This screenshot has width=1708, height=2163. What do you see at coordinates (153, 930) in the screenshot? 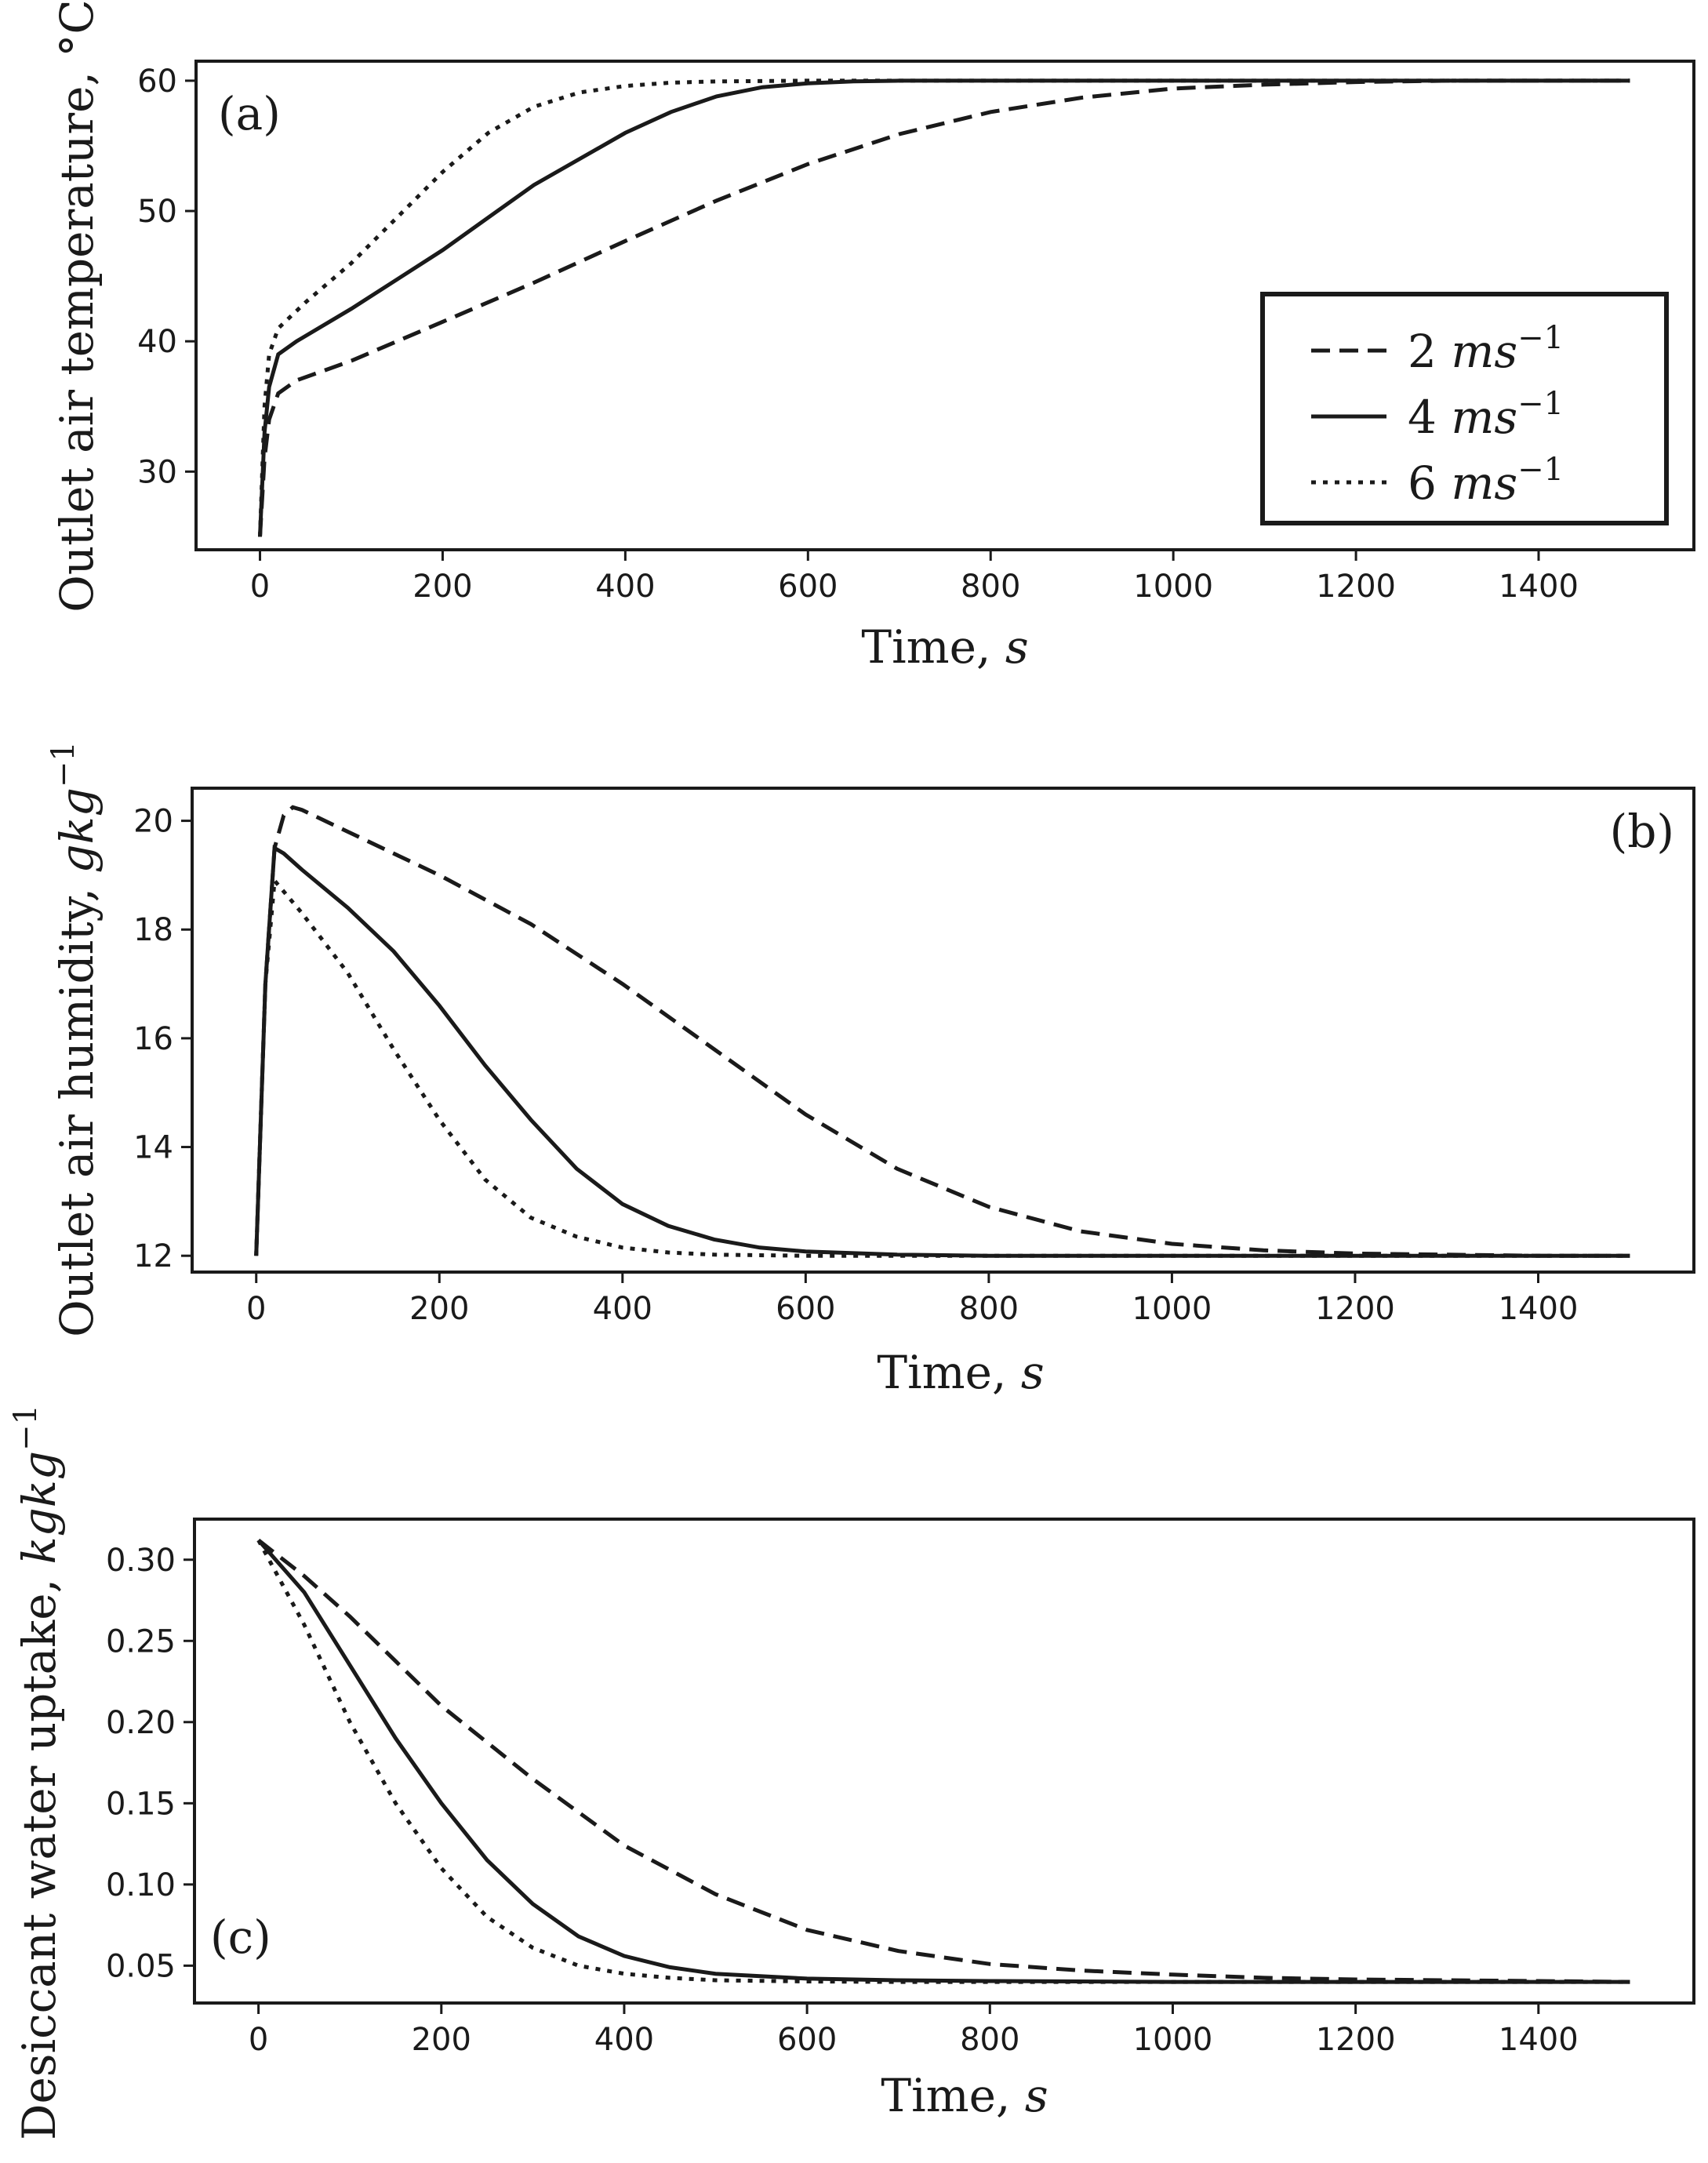
I see `y-tick-label: 18` at bounding box center [153, 930].